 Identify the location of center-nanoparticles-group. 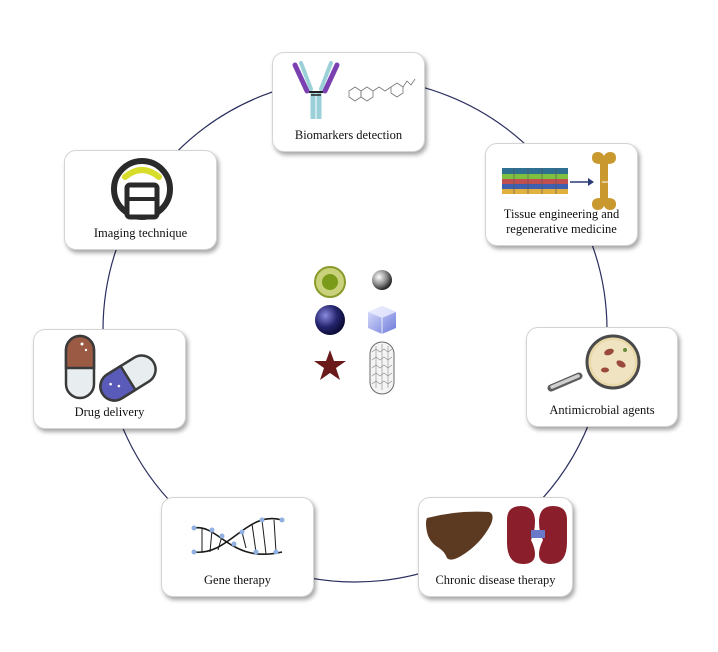
(355, 330).